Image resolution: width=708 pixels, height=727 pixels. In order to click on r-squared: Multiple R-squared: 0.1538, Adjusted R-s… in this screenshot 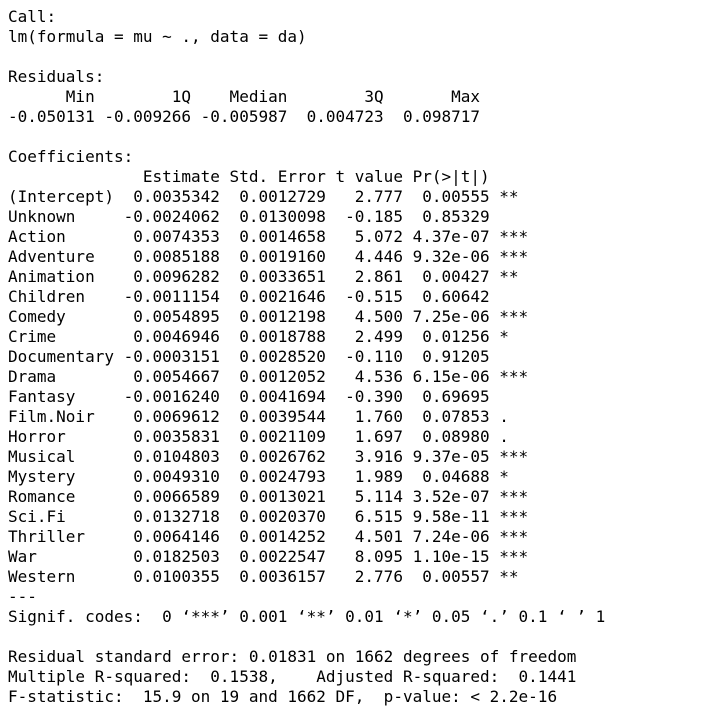, I will do `click(297, 676)`.